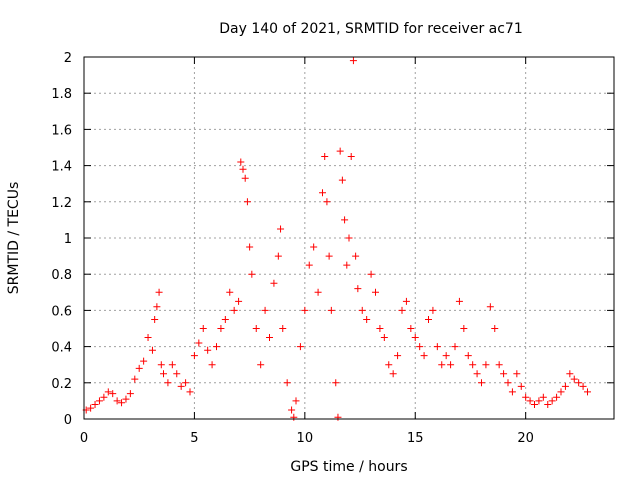 This screenshot has width=640, height=480. I want to click on y-tick-label: 0.2, so click(61, 384).